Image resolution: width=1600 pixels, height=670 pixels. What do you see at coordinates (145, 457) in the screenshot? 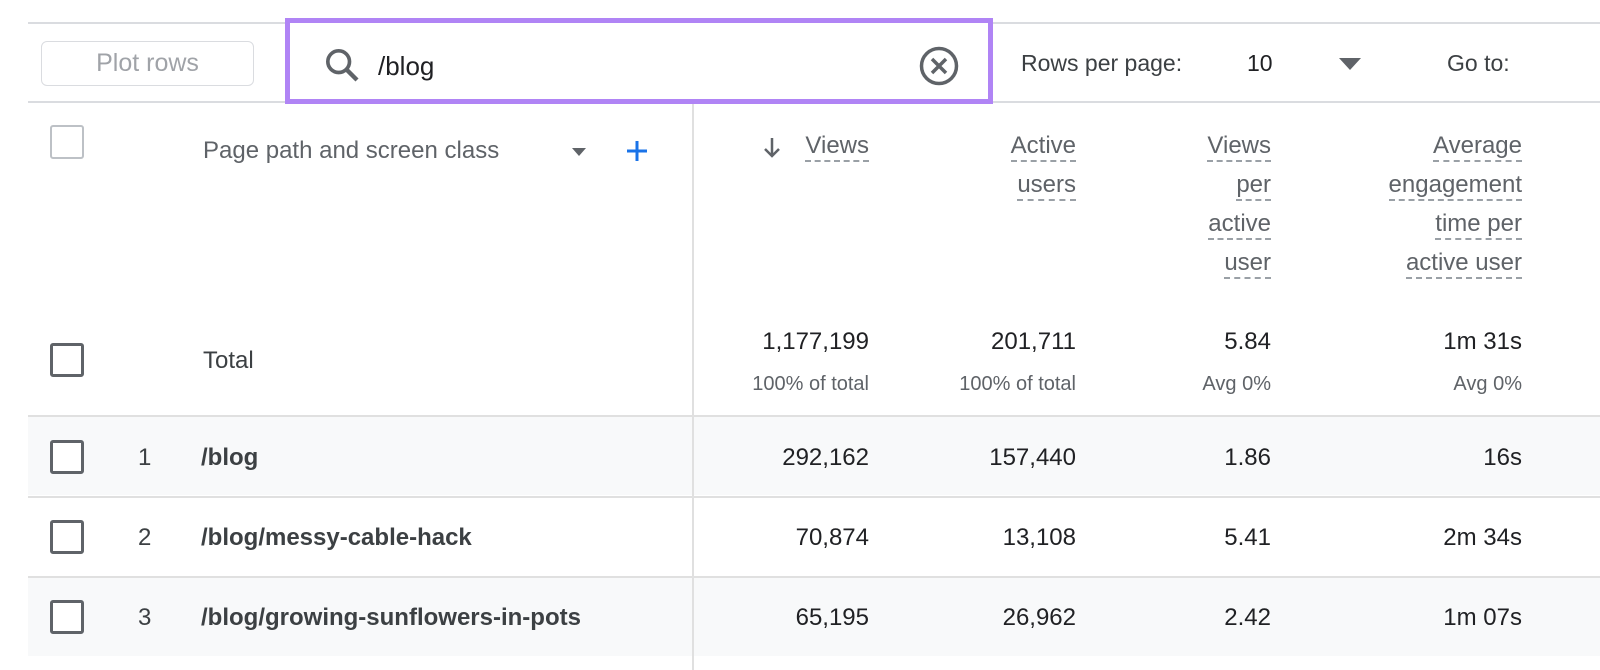
I see `row-index: 1` at bounding box center [145, 457].